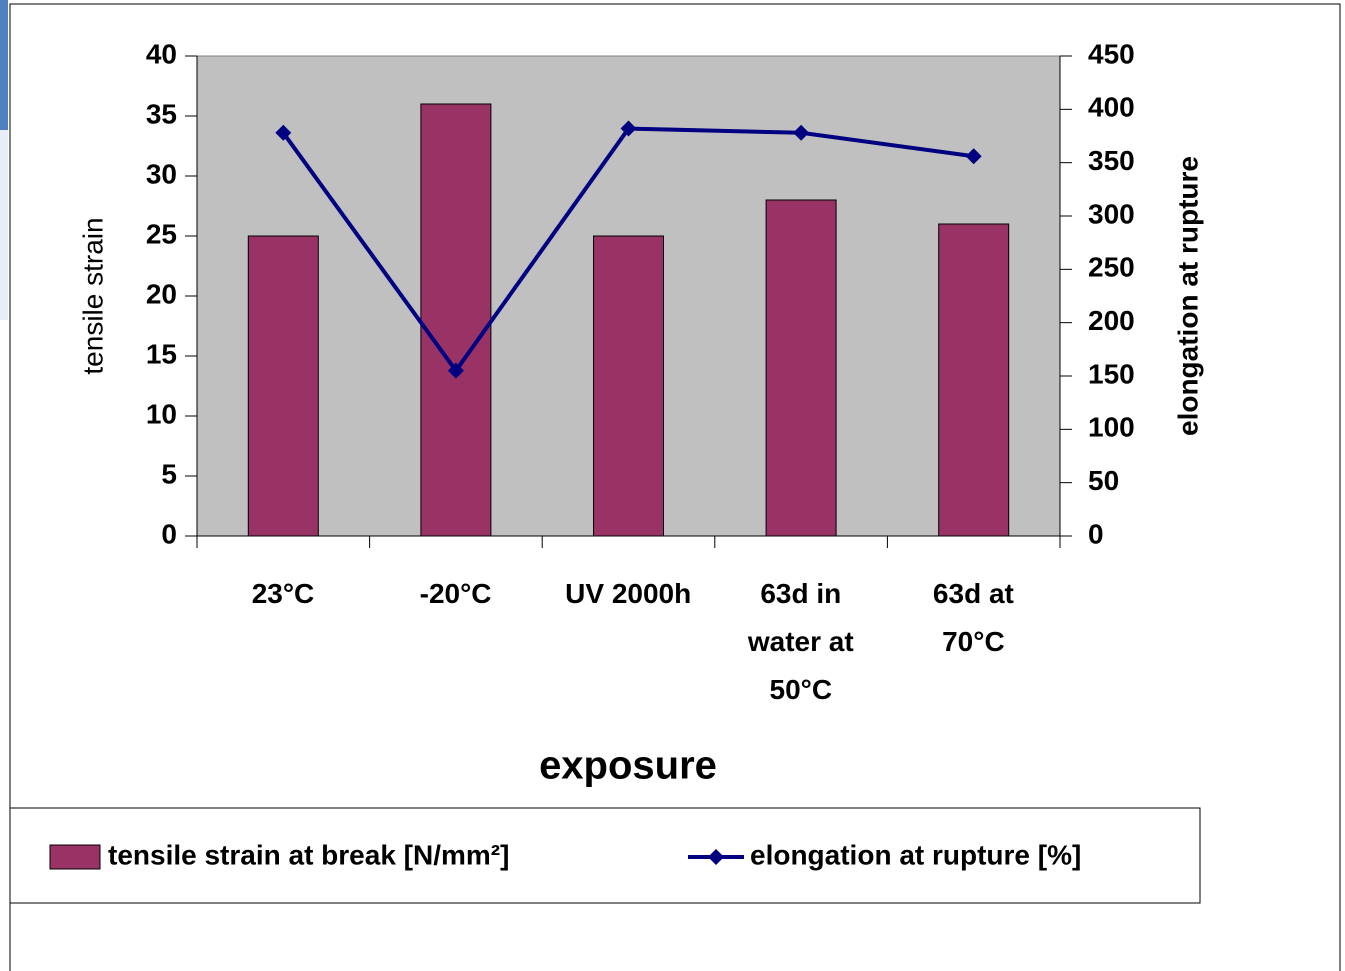 This screenshot has width=1345, height=971. Describe the element at coordinates (161, 173) in the screenshot. I see `y-tick-label: 30` at that location.